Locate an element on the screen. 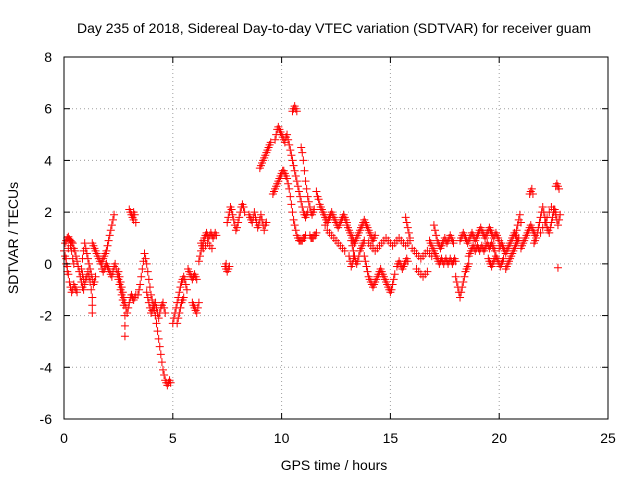  y-tick-label: 0 is located at coordinates (48, 264).